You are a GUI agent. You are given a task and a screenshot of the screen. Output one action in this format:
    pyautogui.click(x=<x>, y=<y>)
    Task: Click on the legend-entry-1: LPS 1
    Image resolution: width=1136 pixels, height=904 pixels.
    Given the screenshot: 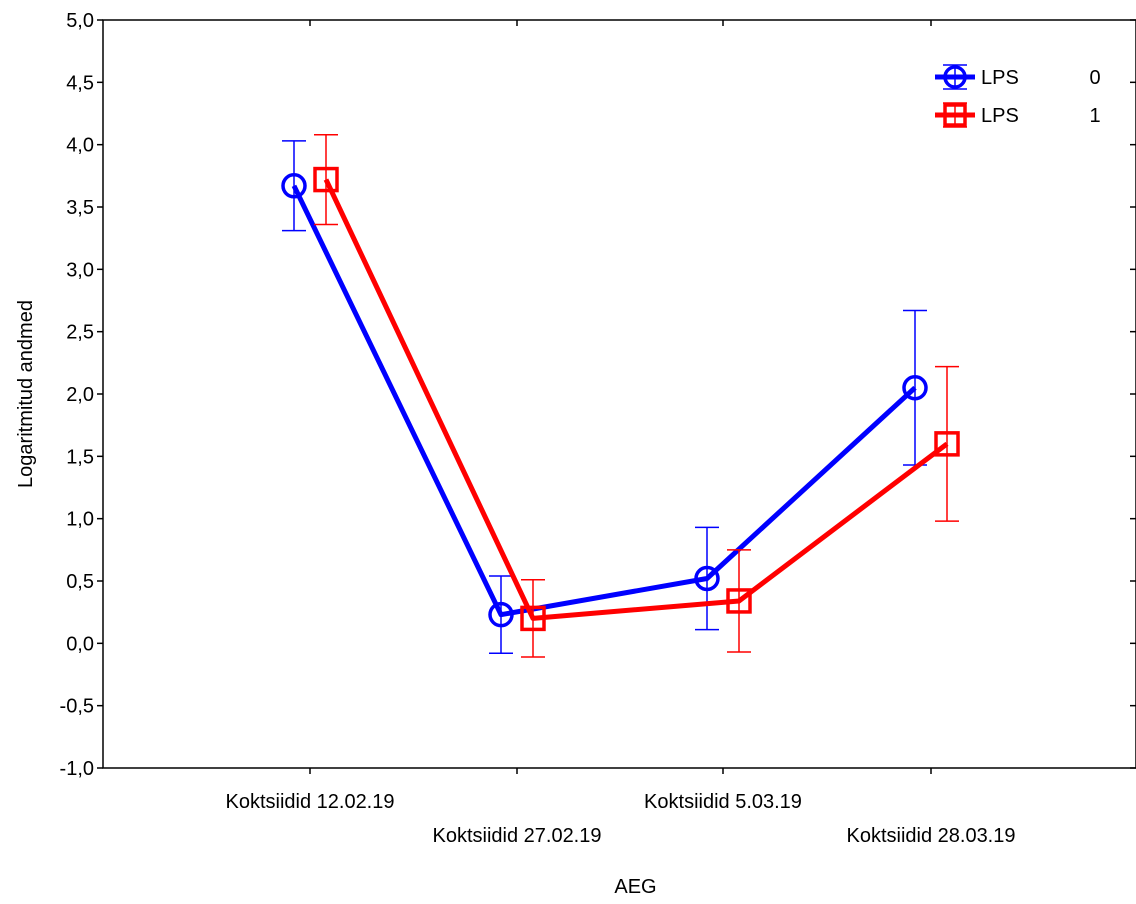 What is the action you would take?
    pyautogui.click(x=1018, y=115)
    